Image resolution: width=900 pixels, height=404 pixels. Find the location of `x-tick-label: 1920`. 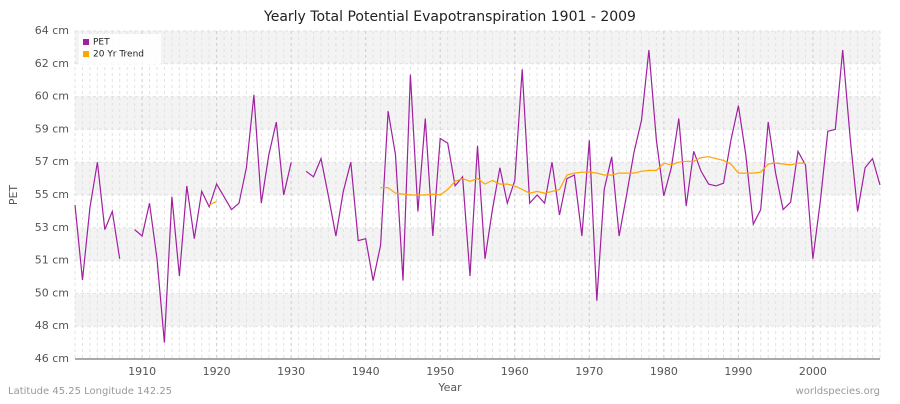

x-tick-label: 1920 is located at coordinates (217, 371).